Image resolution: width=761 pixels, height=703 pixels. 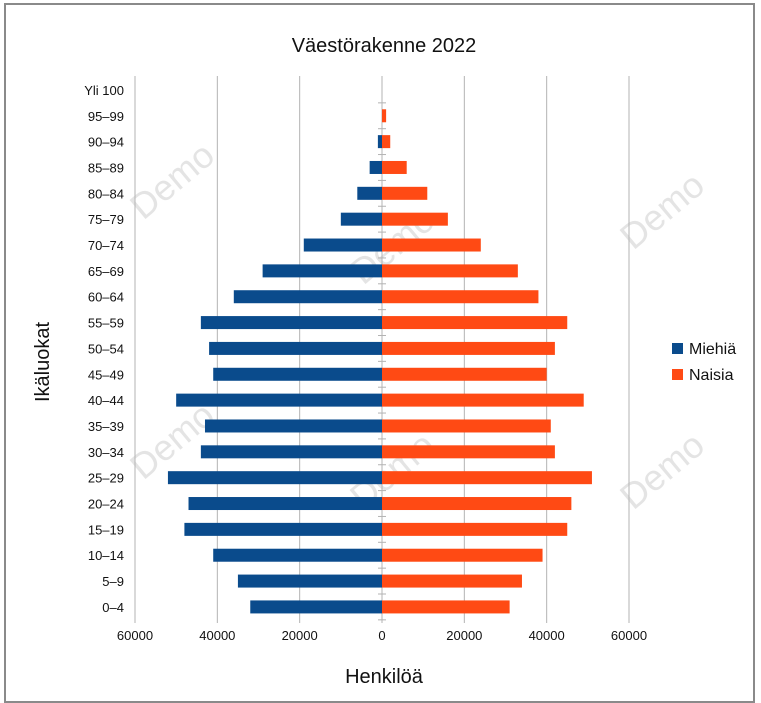 I want to click on y-tick-label: 50–54, so click(x=106, y=348).